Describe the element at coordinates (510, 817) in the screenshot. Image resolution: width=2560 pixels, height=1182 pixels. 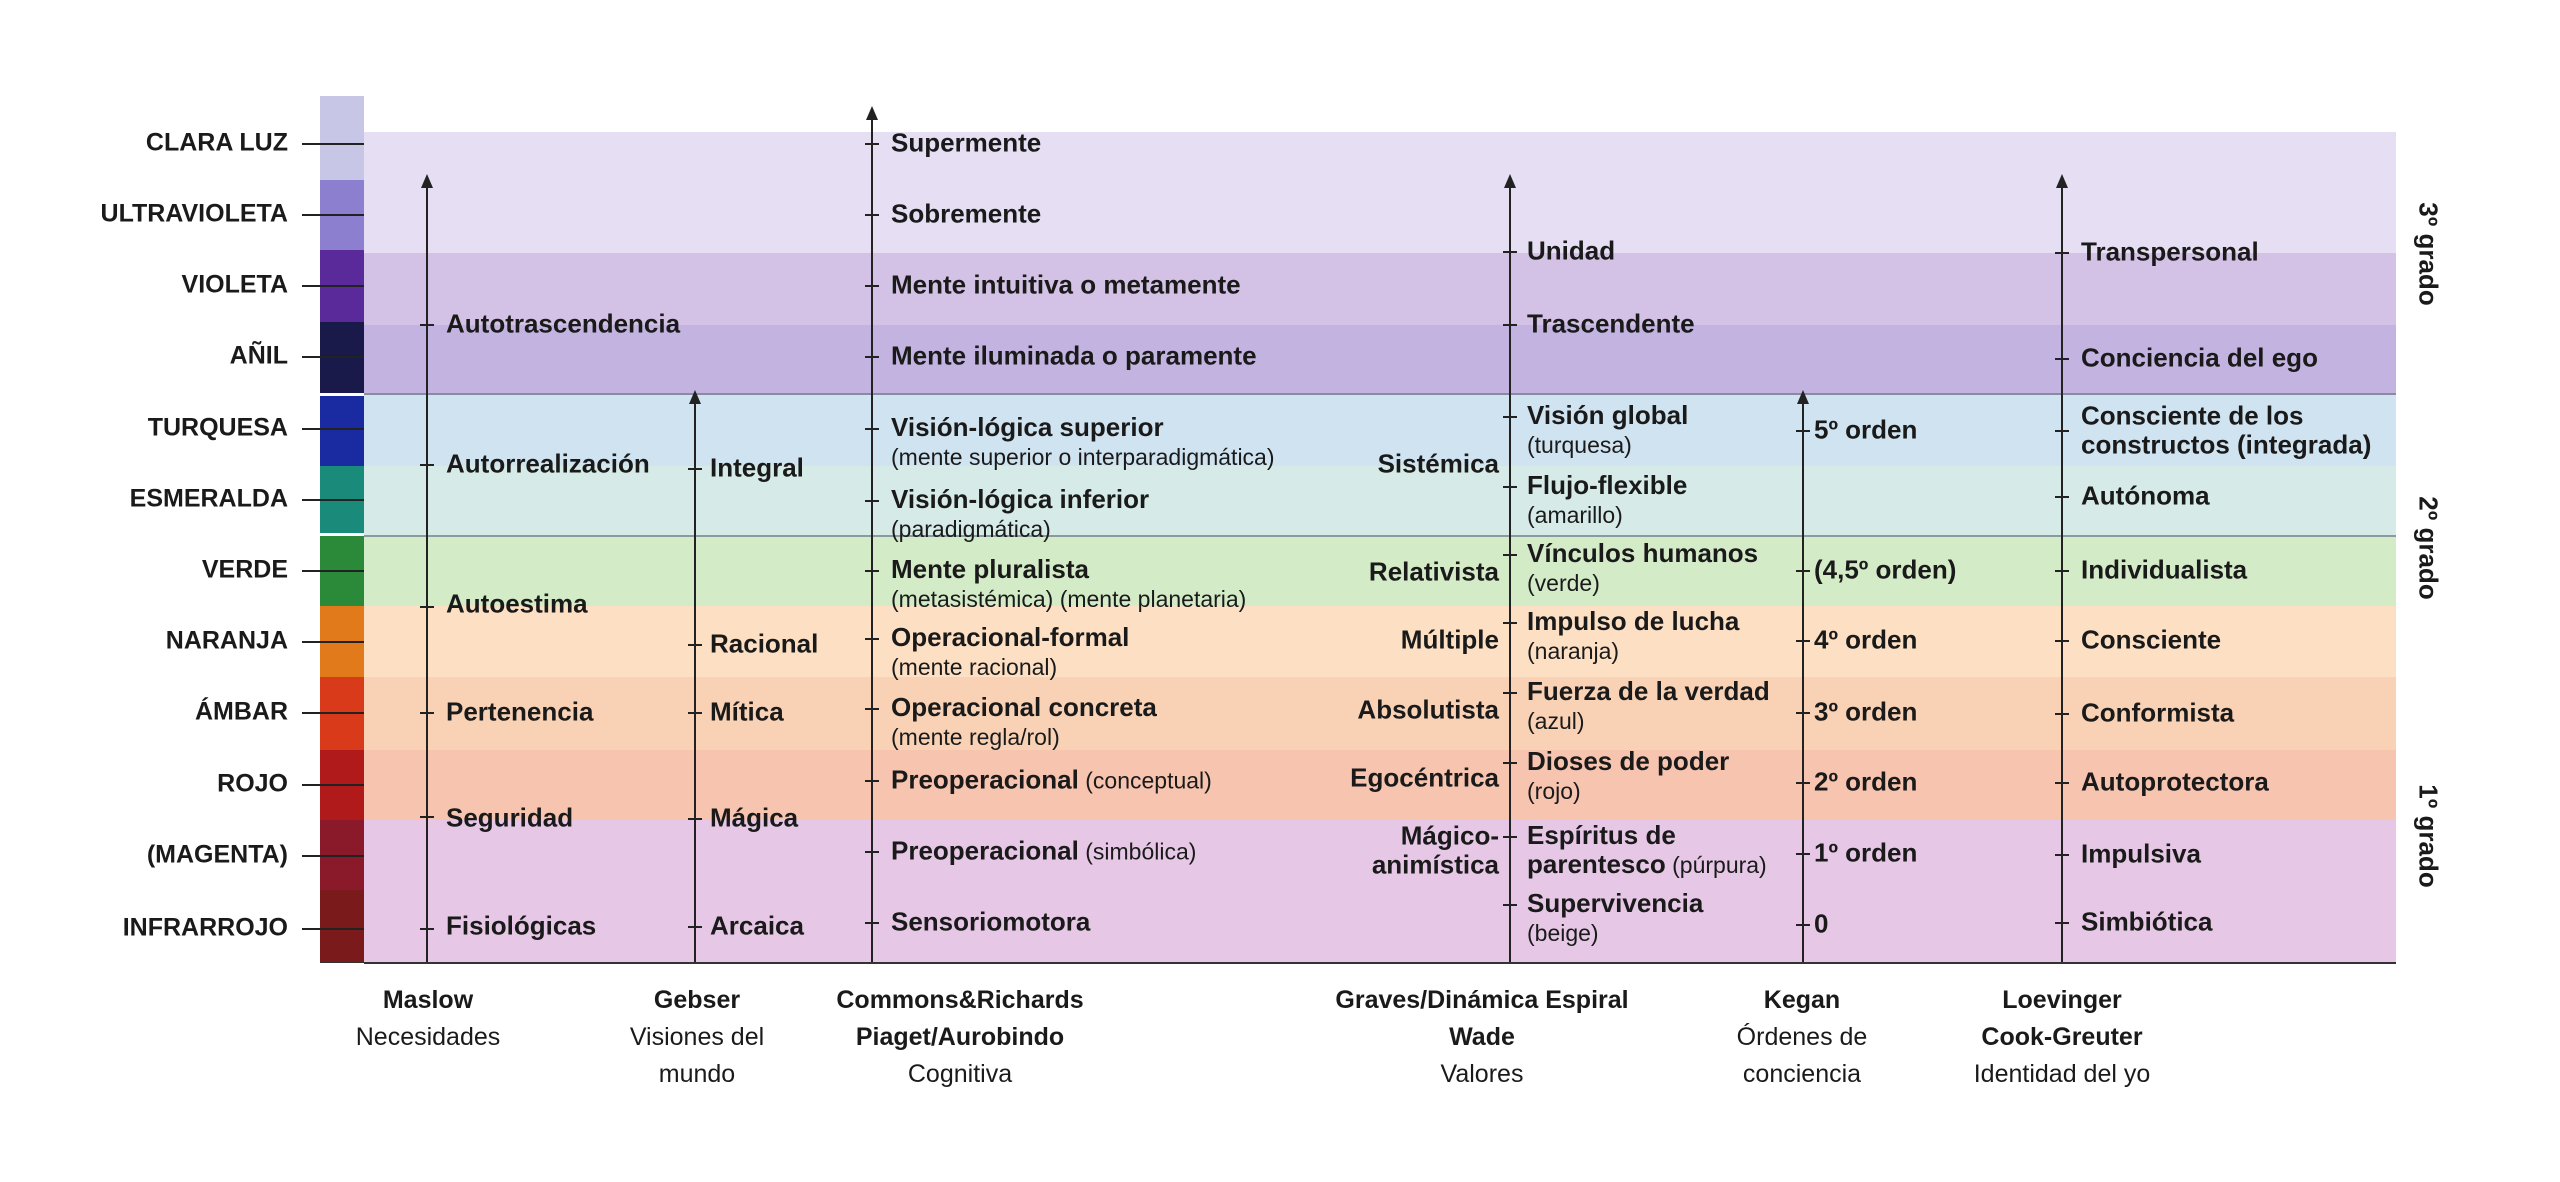
I see `maslow-item: Seguridad` at that location.